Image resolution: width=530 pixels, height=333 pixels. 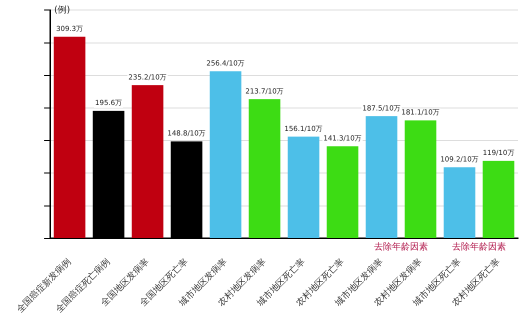 What do you see at coordinates (62, 10) in the screenshot?
I see `y-axis-title: (例)` at bounding box center [62, 10].